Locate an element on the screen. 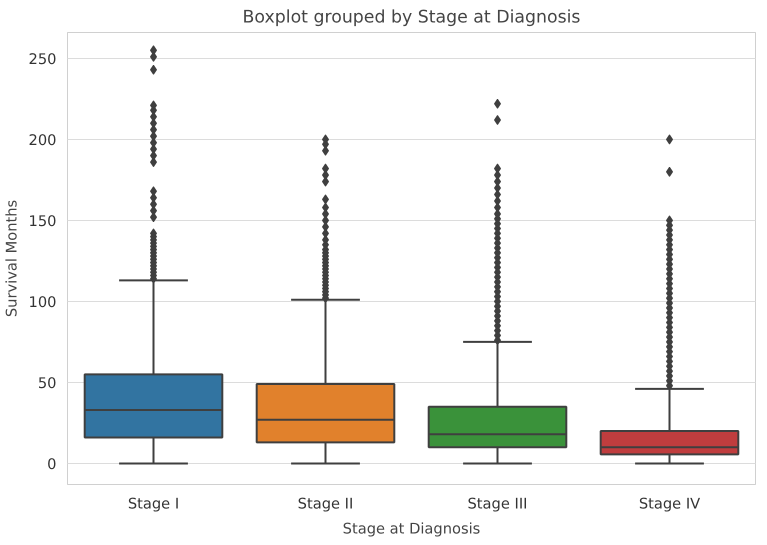  x-tick-label: Stage II is located at coordinates (326, 504).